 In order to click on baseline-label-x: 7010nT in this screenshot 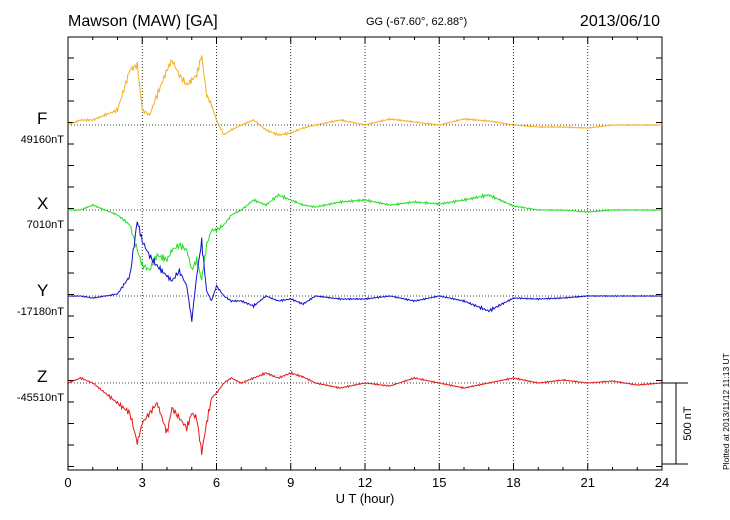, I will do `click(45, 225)`.